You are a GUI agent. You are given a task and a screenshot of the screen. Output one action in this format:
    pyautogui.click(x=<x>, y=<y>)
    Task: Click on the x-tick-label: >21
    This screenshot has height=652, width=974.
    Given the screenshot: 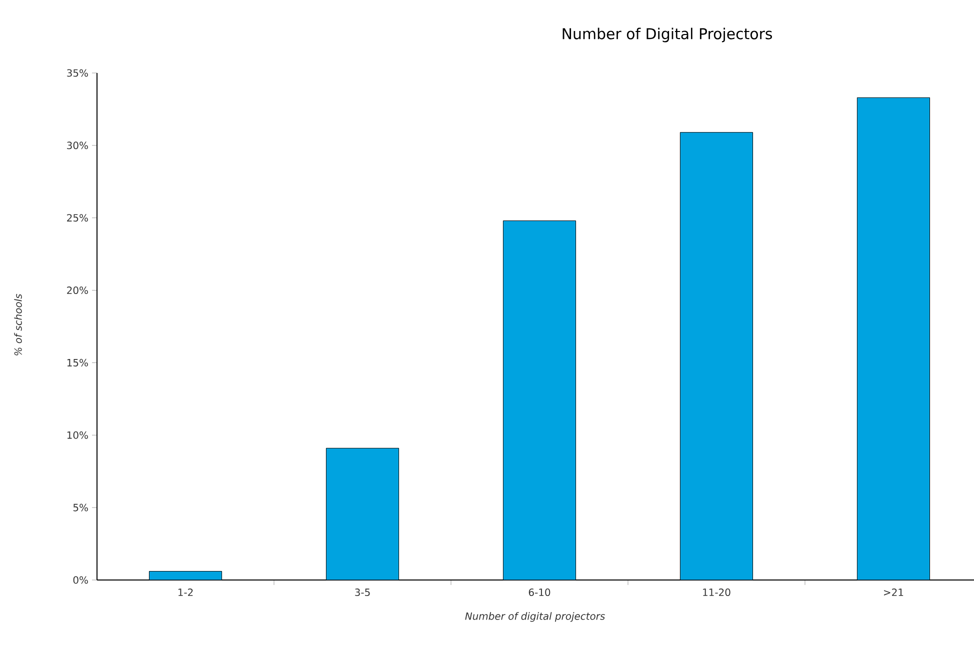 What is the action you would take?
    pyautogui.click(x=894, y=592)
    